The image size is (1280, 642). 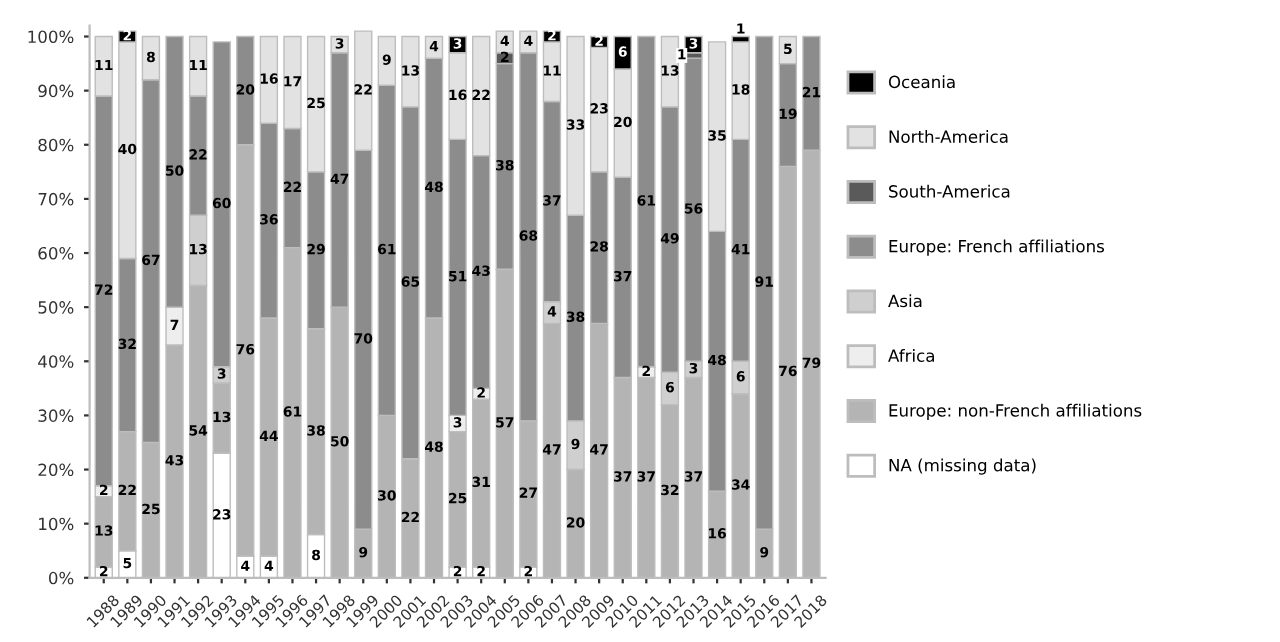 What do you see at coordinates (997, 247) in the screenshot?
I see `legend-label: Europe: French affiliations` at bounding box center [997, 247].